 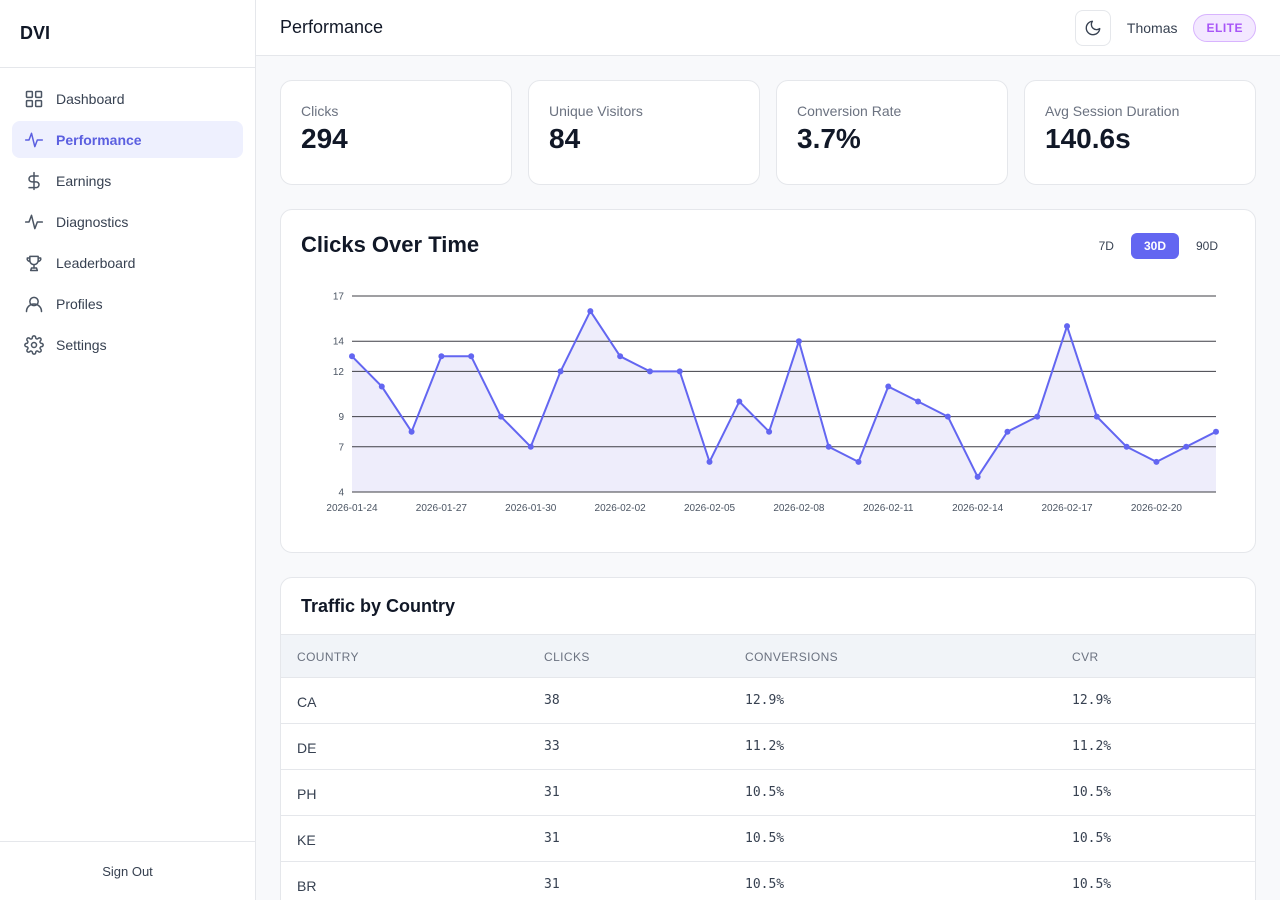 I want to click on table-row: CA 38 12.9% 12.9%, so click(x=768, y=701).